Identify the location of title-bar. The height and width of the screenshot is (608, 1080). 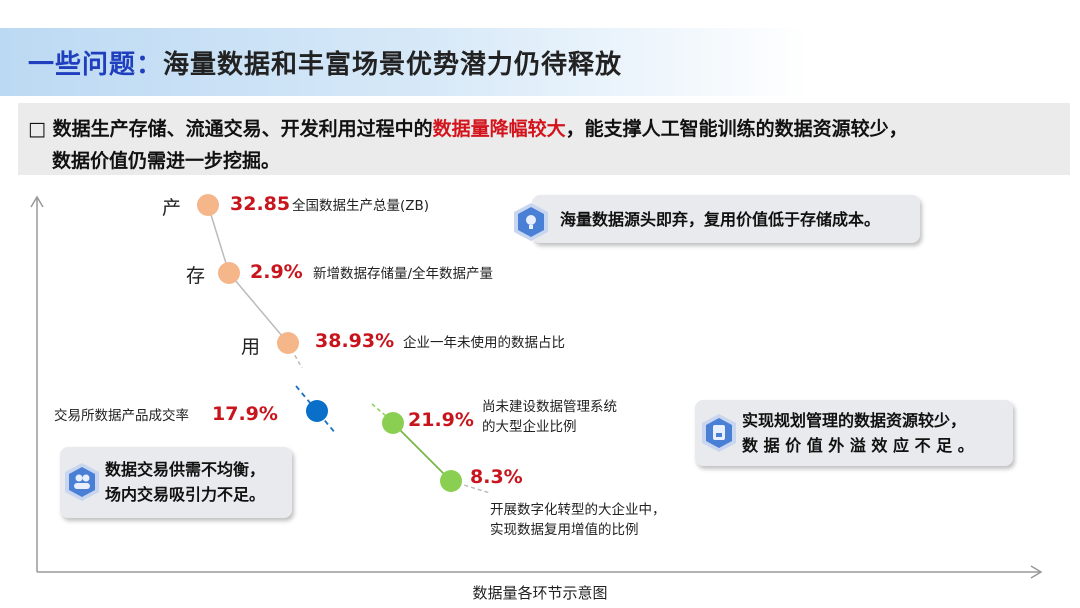
(540, 62).